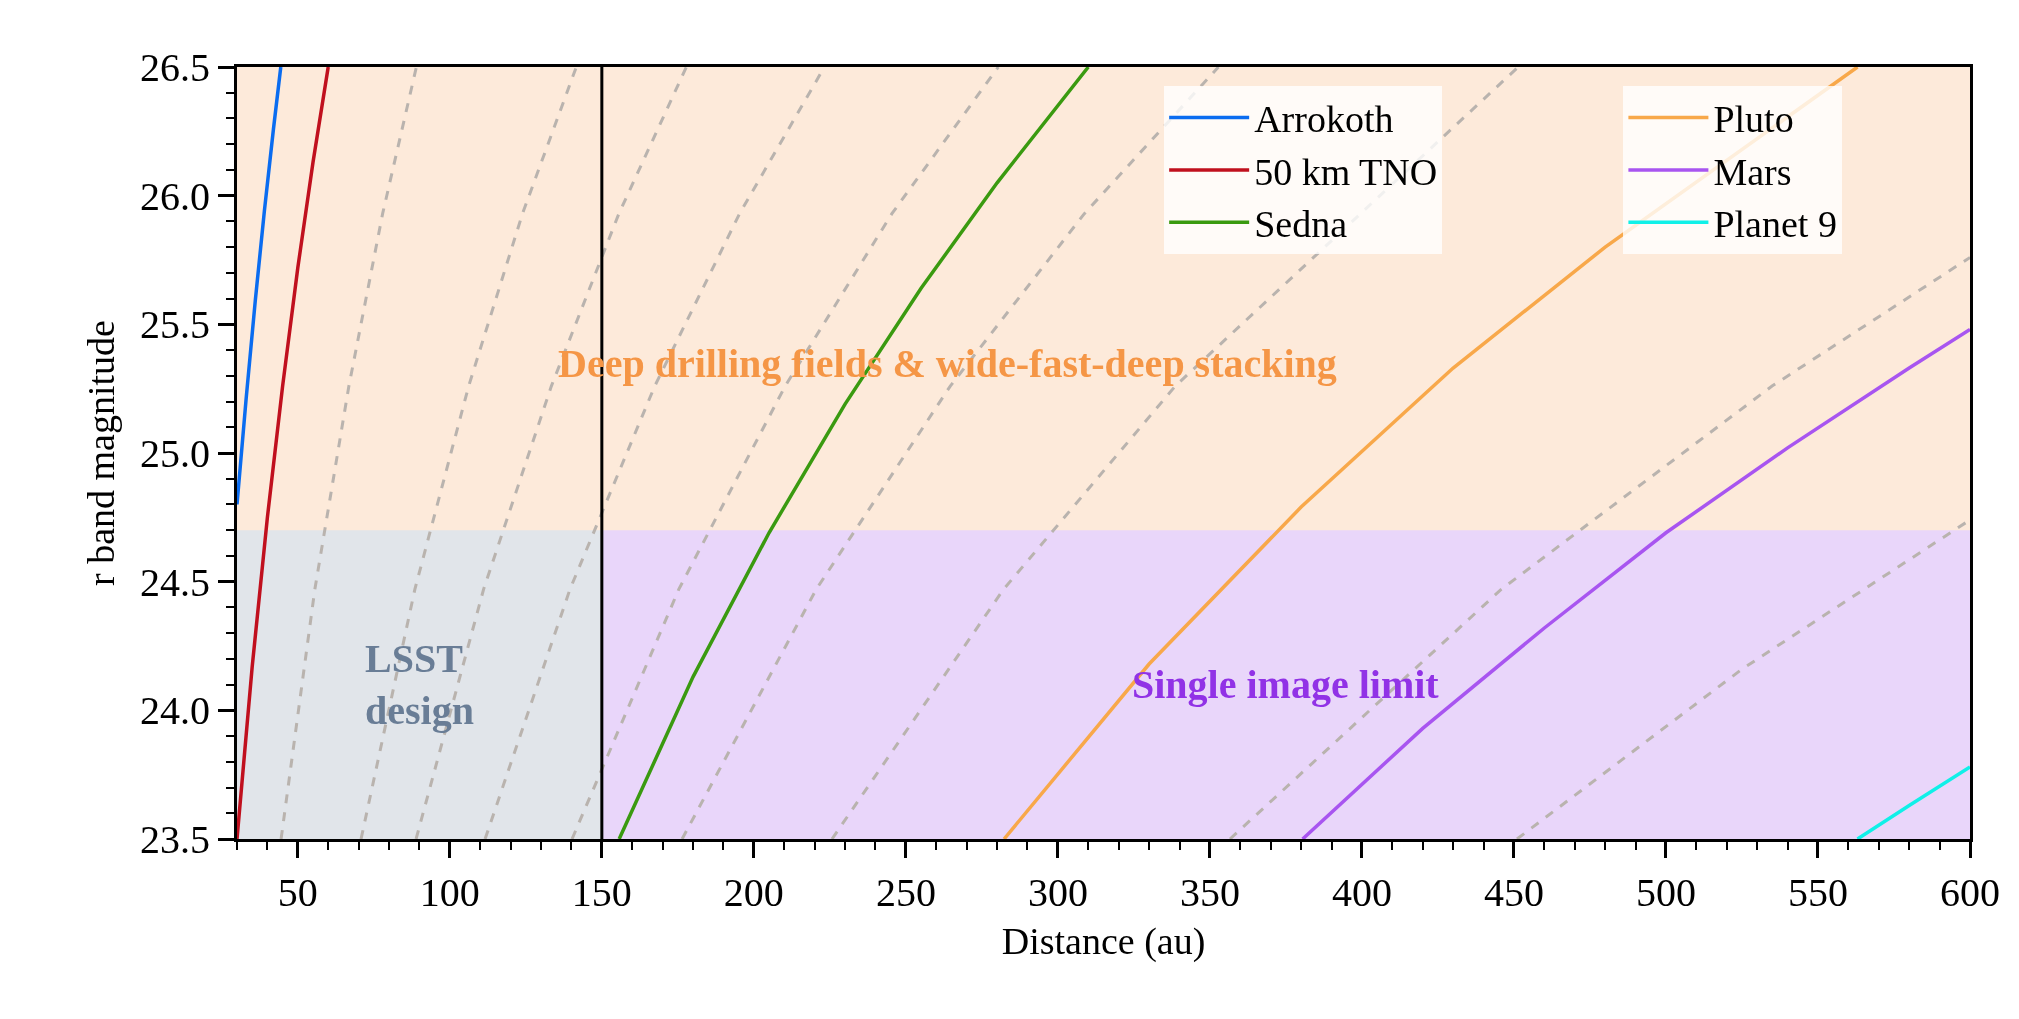 This screenshot has width=2019, height=1019. Describe the element at coordinates (175, 196) in the screenshot. I see `y-tick-label: 26.0` at that location.